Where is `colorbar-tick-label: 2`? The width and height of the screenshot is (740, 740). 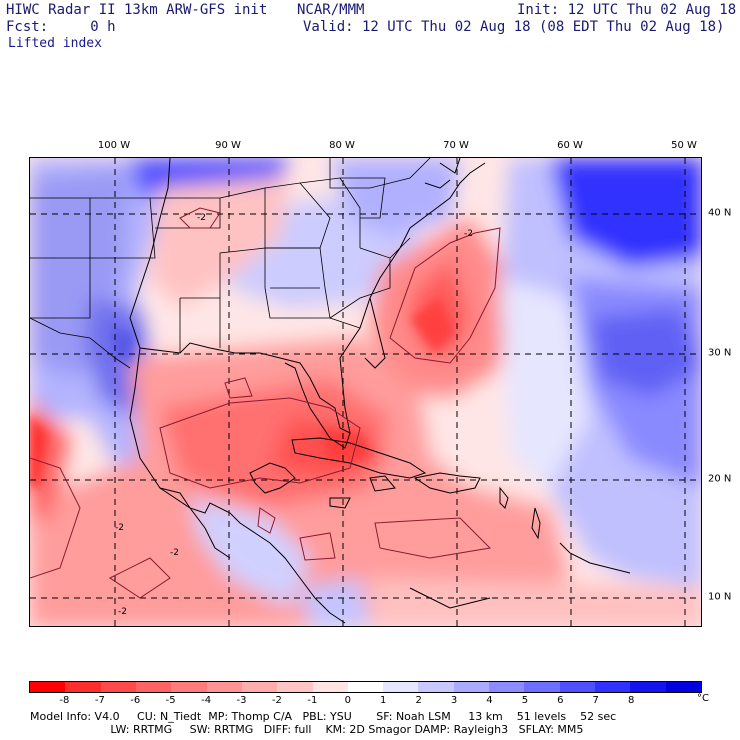
colorbar-tick-label: 2 is located at coordinates (418, 700).